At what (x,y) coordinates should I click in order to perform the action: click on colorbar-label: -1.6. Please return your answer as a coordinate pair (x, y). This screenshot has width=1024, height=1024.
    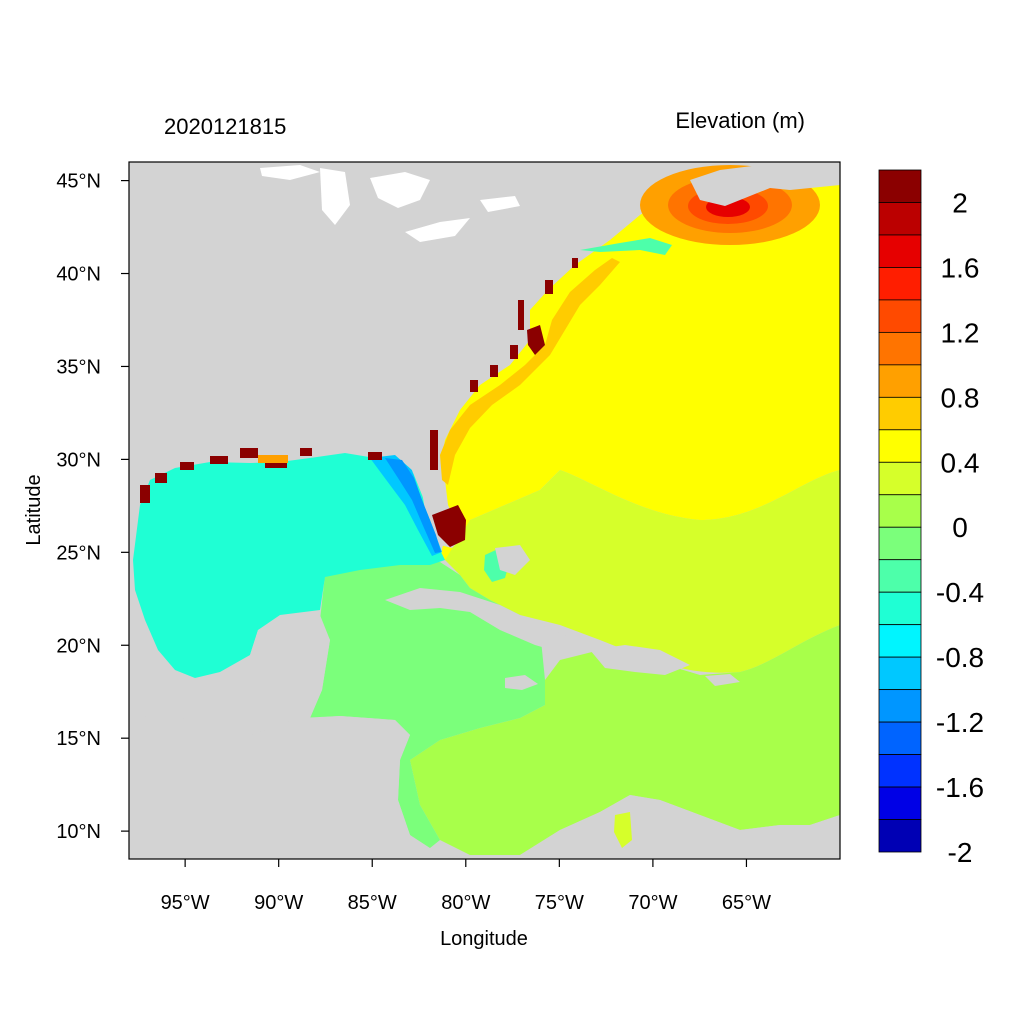
    Looking at the image, I should click on (960, 787).